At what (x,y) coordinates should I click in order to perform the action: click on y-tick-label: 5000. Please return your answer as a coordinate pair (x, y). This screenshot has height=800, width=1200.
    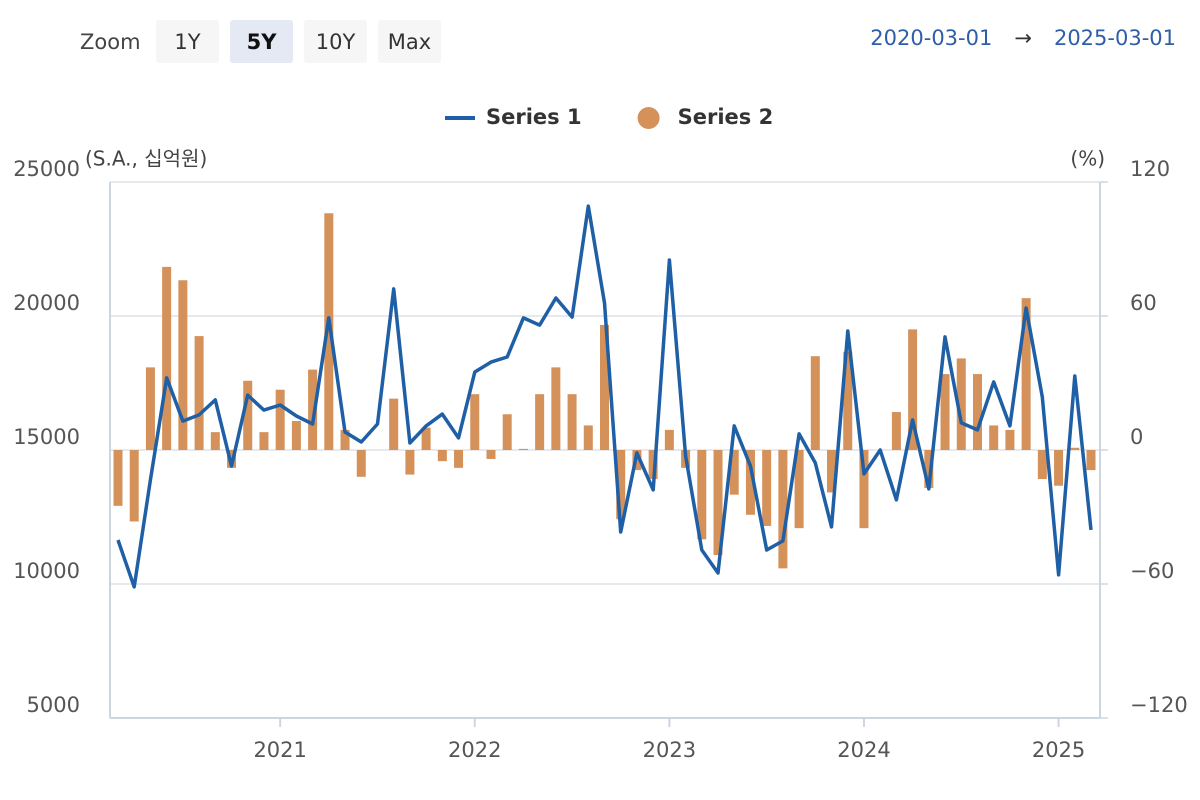
    Looking at the image, I should click on (53, 705).